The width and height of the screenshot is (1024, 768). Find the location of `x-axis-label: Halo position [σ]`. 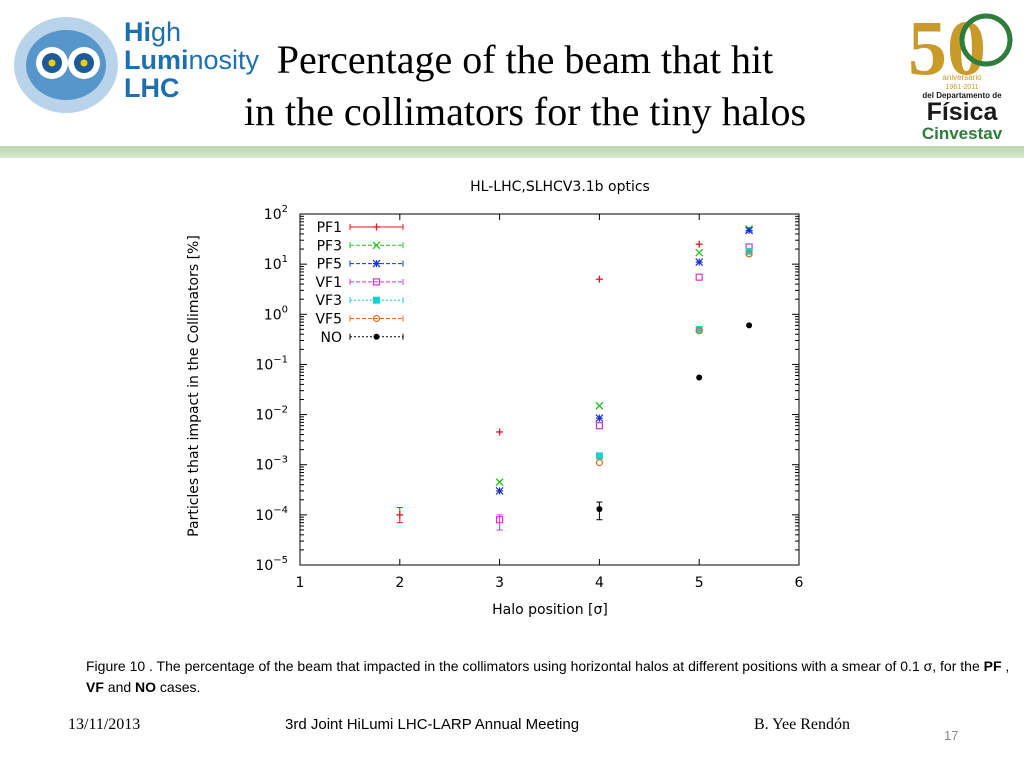

x-axis-label: Halo position [σ] is located at coordinates (550, 610).